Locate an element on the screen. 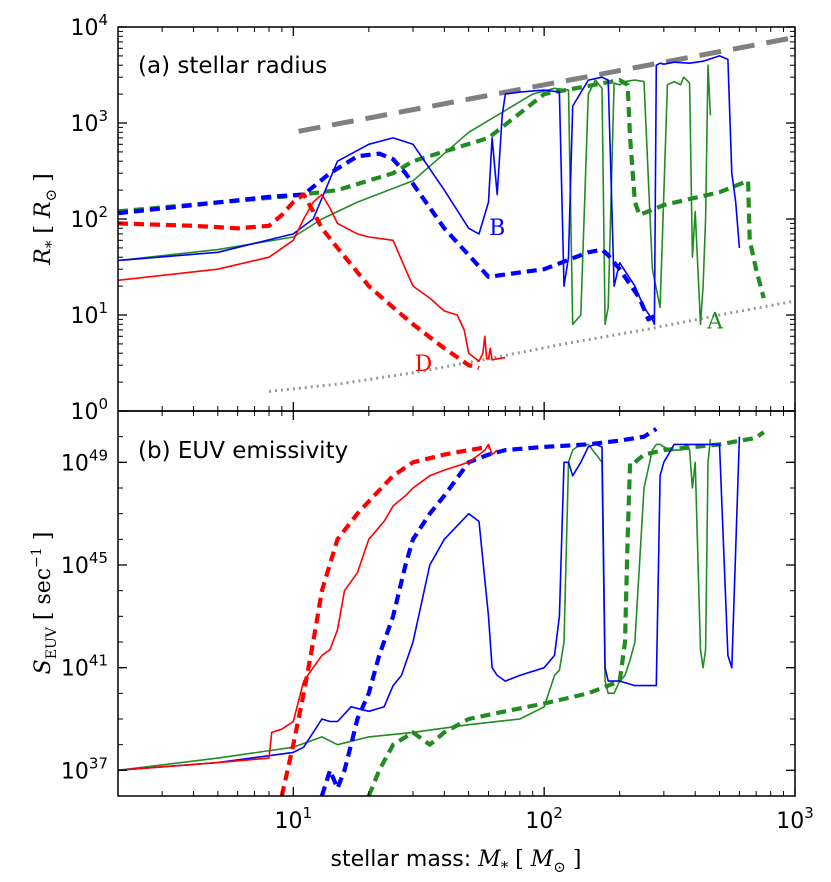  curve-label-d: D is located at coordinates (424, 364).